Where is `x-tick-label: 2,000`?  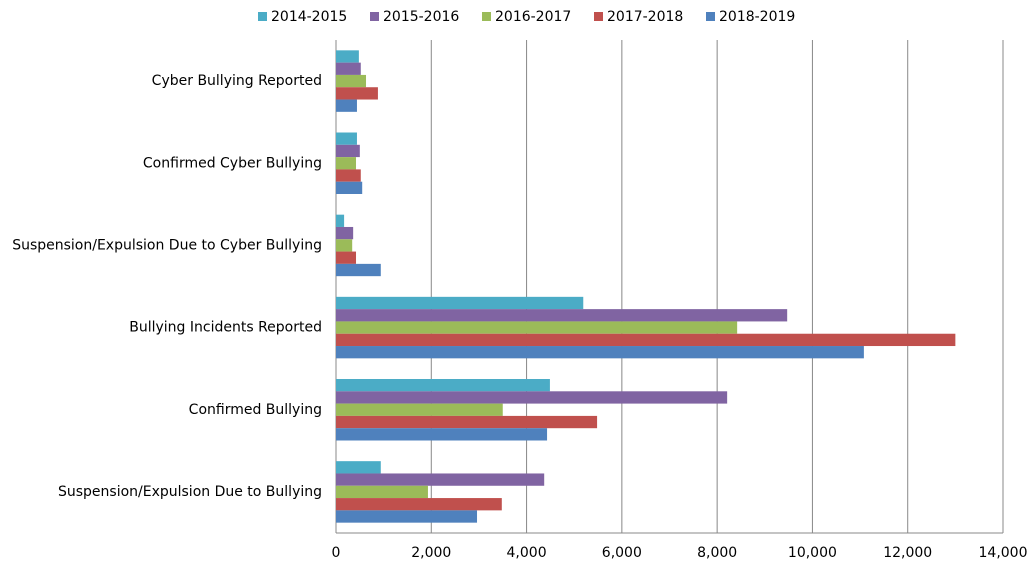
x-tick-label: 2,000 is located at coordinates (431, 553).